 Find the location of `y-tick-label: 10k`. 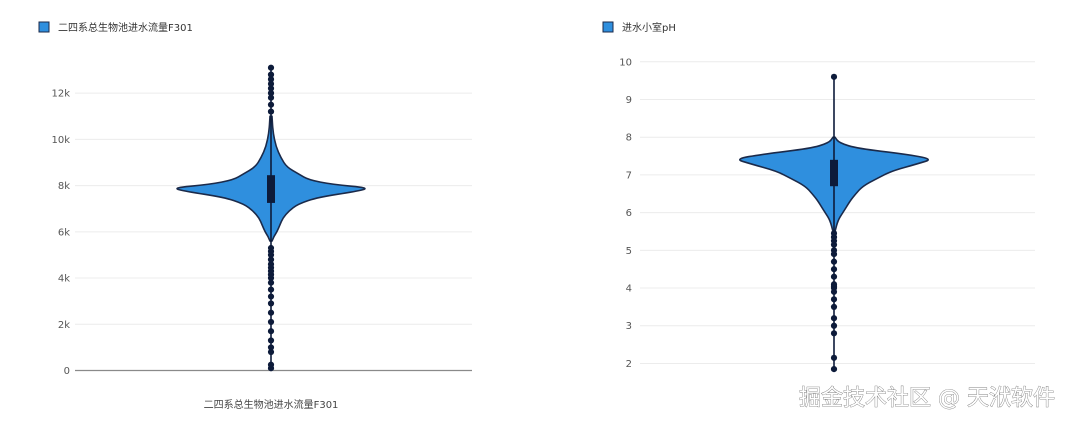

y-tick-label: 10k is located at coordinates (60, 140).